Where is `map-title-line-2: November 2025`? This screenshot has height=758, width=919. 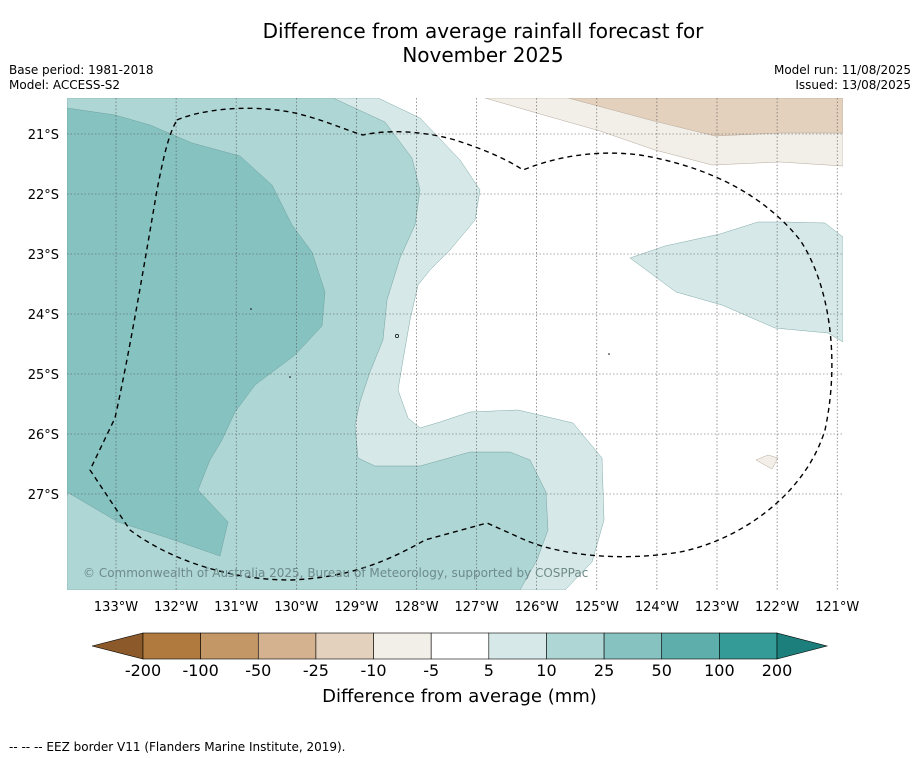
map-title-line-2: November 2025 is located at coordinates (483, 55).